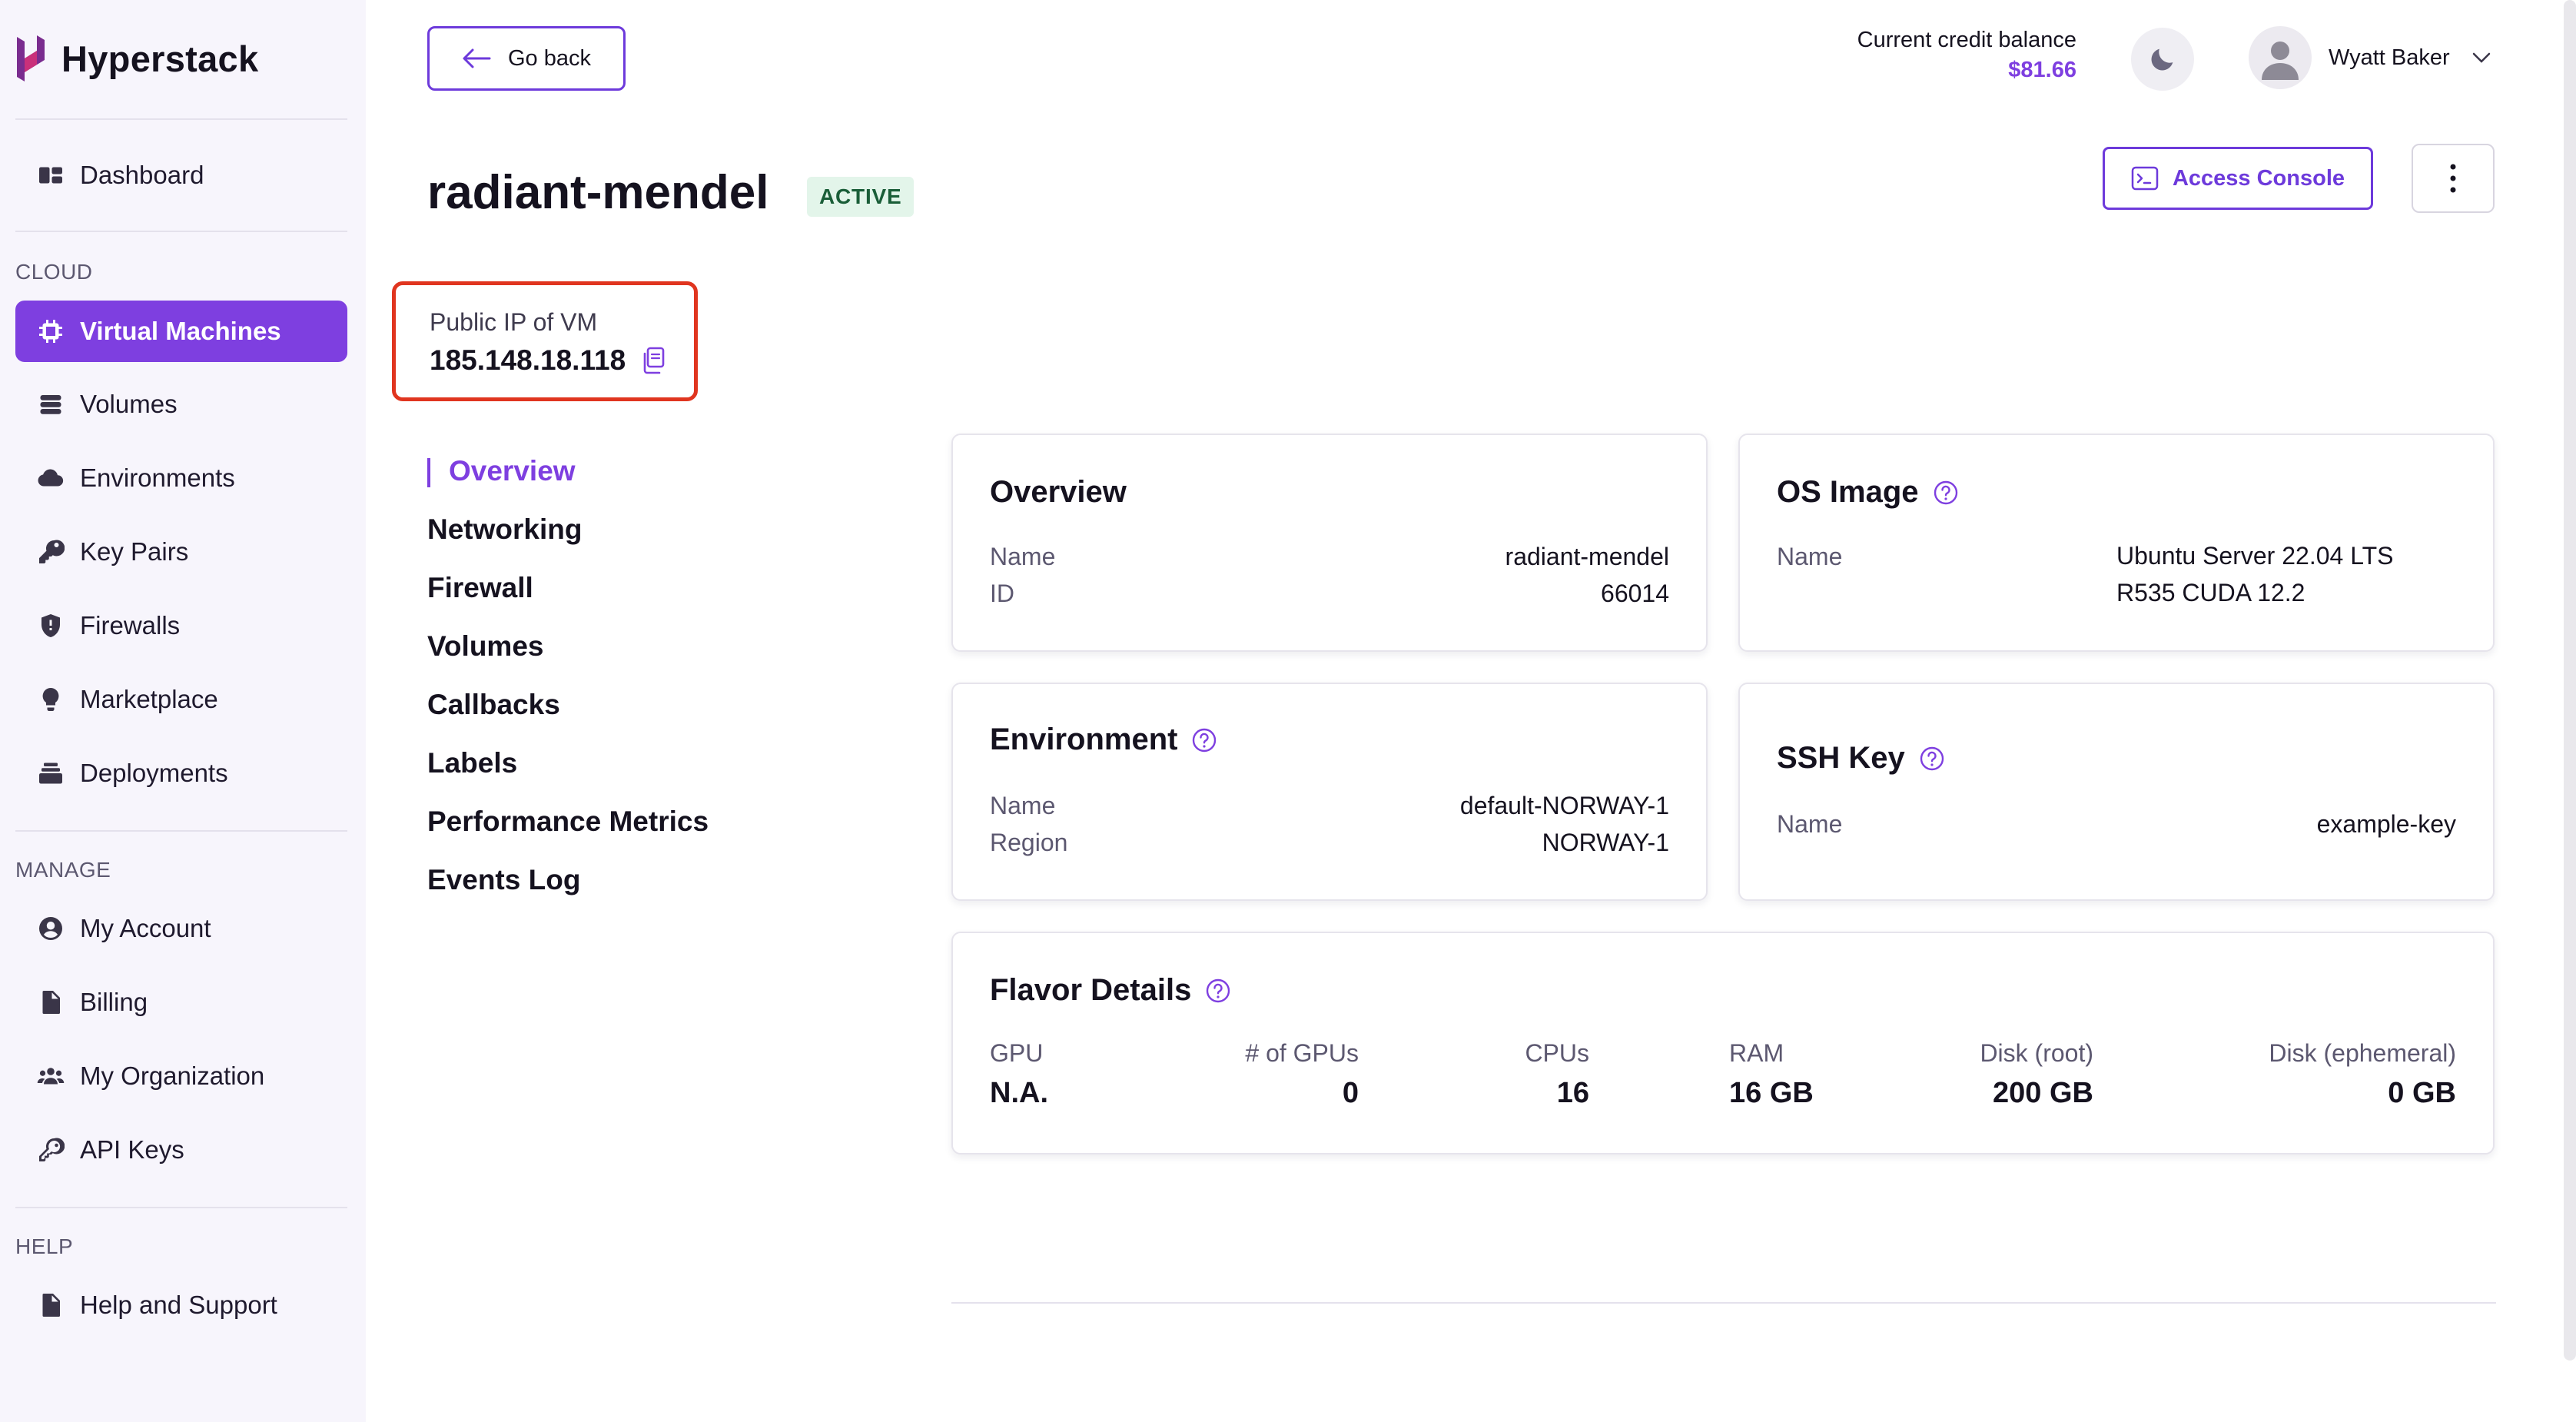  I want to click on credit-balance: Current credit balance $81.66, so click(1966, 55).